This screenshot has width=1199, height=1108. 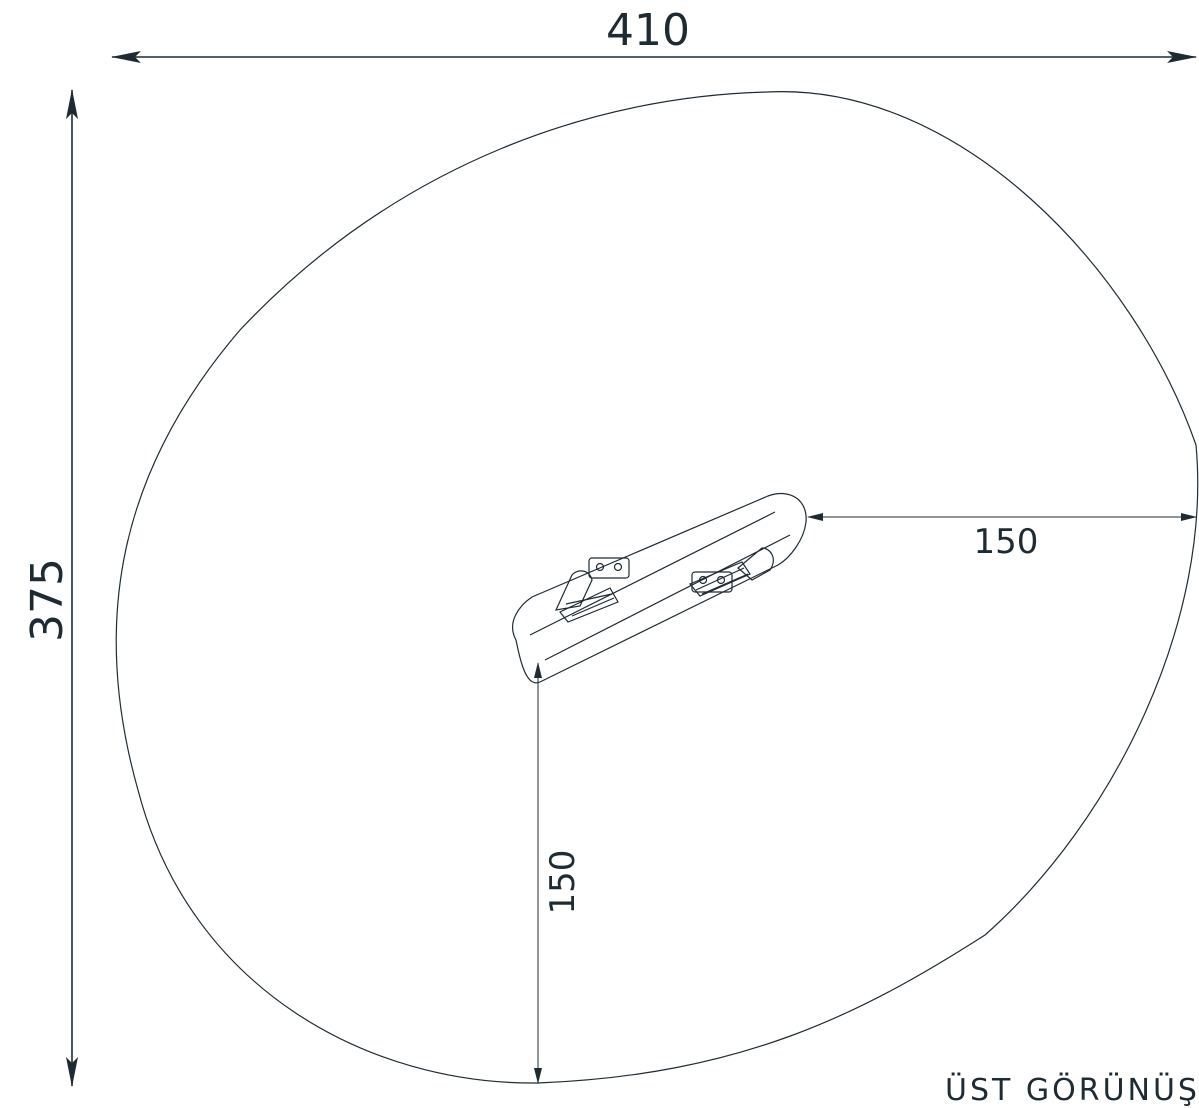 What do you see at coordinates (712, 582) in the screenshot?
I see `equipment-base-plate-right` at bounding box center [712, 582].